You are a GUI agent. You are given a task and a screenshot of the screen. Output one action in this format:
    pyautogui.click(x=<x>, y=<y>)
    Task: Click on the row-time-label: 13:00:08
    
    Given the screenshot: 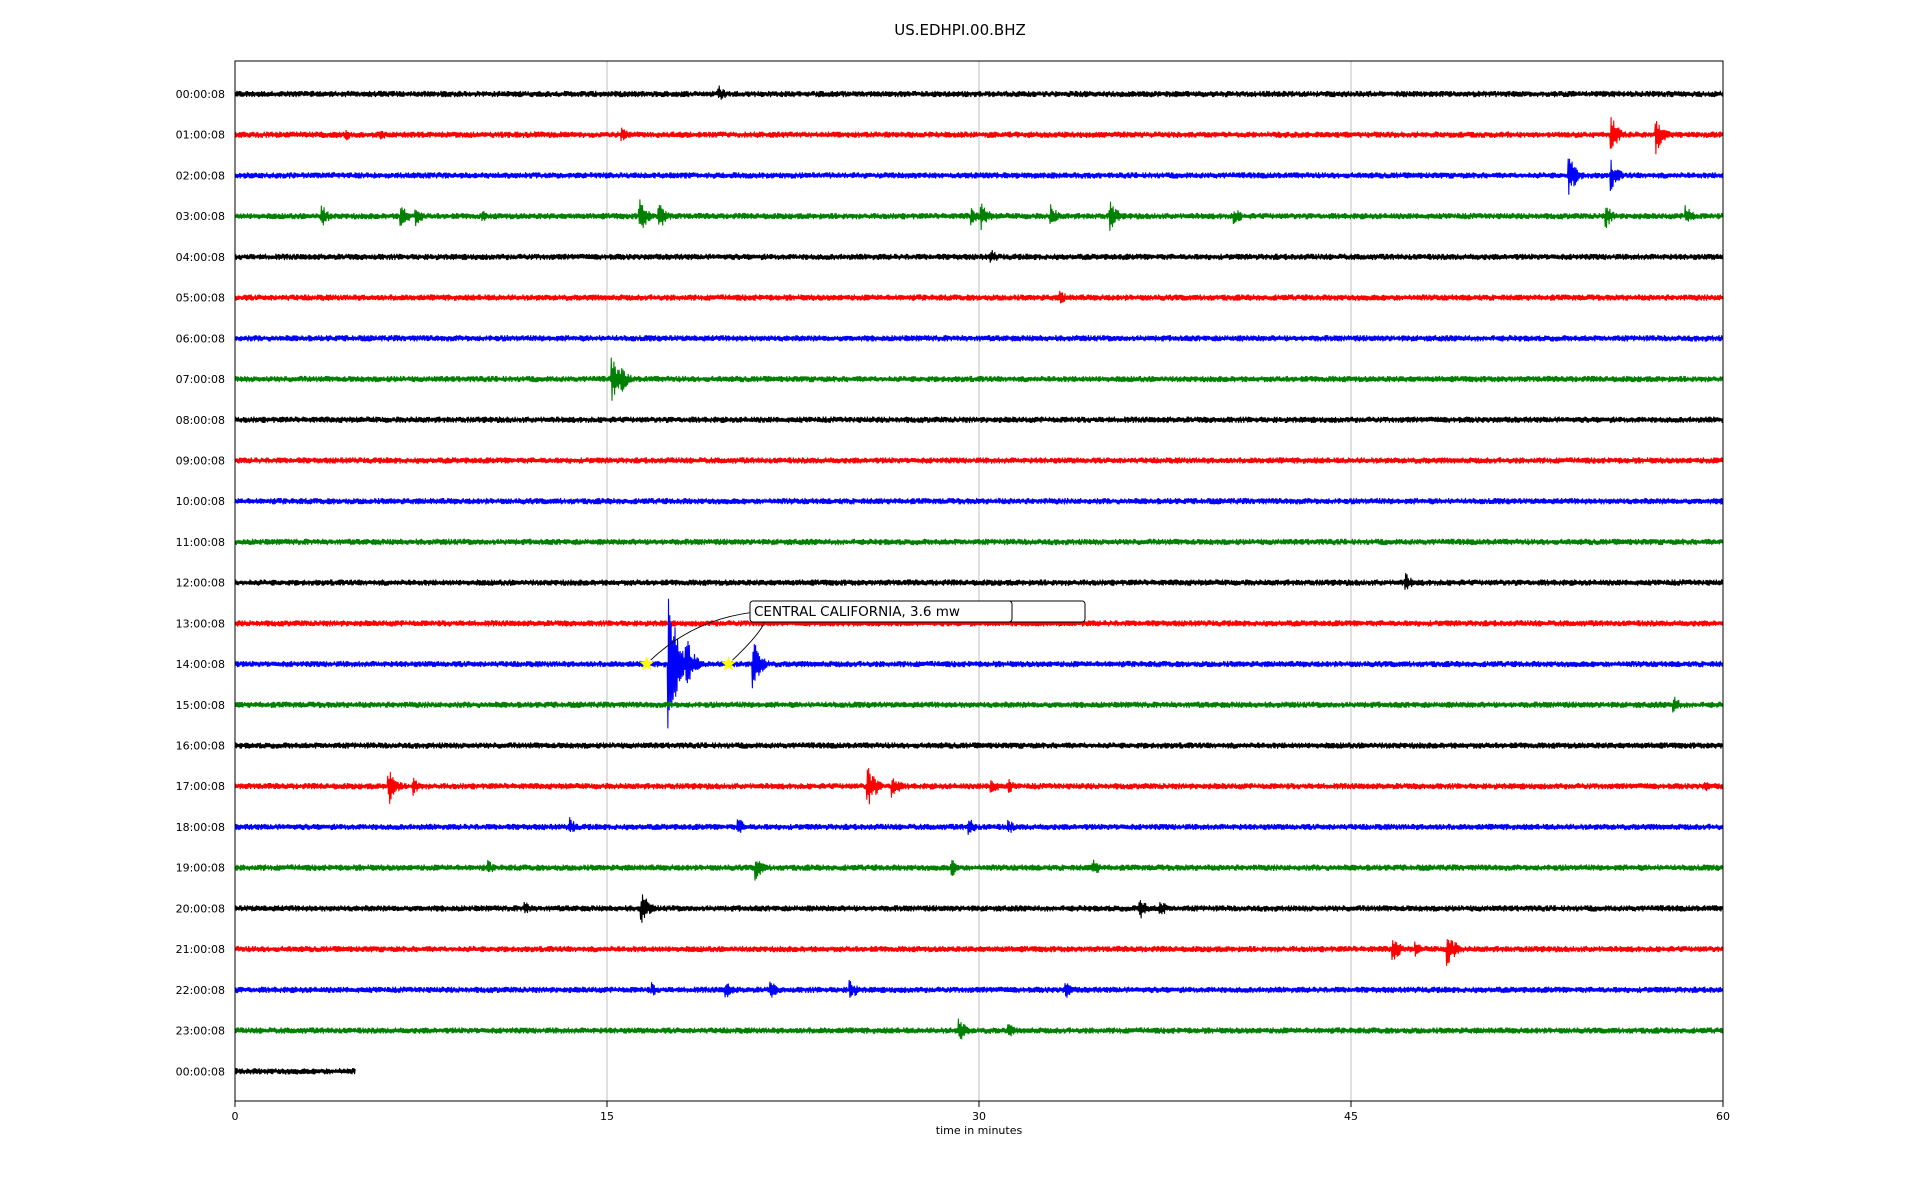 What is the action you would take?
    pyautogui.click(x=200, y=623)
    